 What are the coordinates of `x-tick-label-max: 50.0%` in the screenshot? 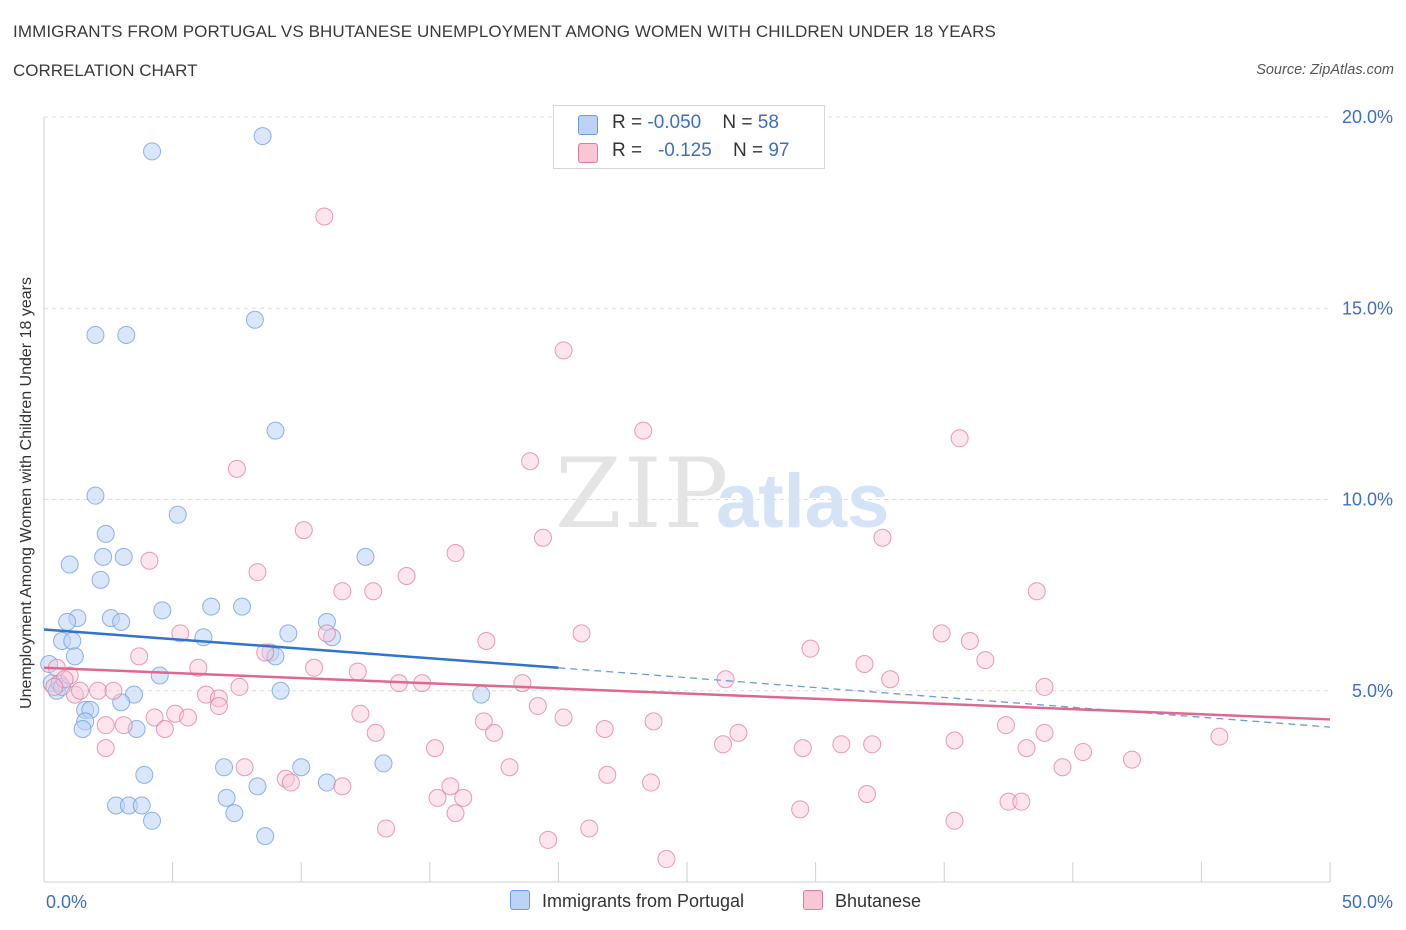 It's located at (1367, 902).